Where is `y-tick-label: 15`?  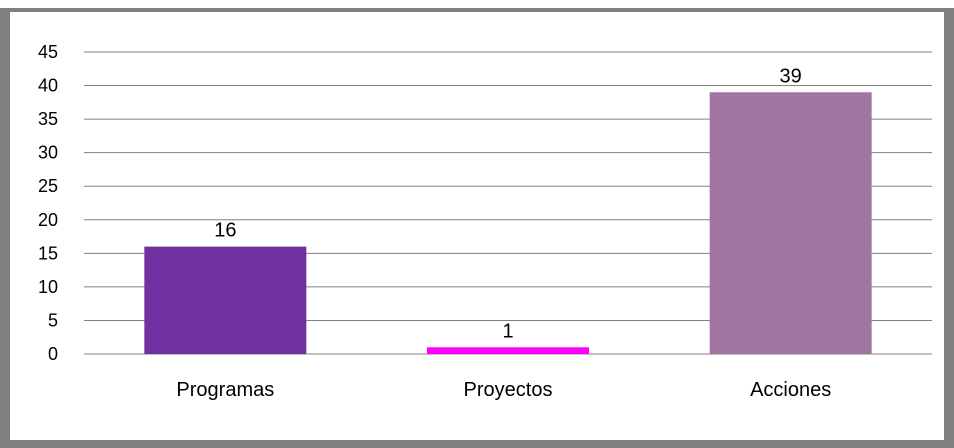 y-tick-label: 15 is located at coordinates (48, 253).